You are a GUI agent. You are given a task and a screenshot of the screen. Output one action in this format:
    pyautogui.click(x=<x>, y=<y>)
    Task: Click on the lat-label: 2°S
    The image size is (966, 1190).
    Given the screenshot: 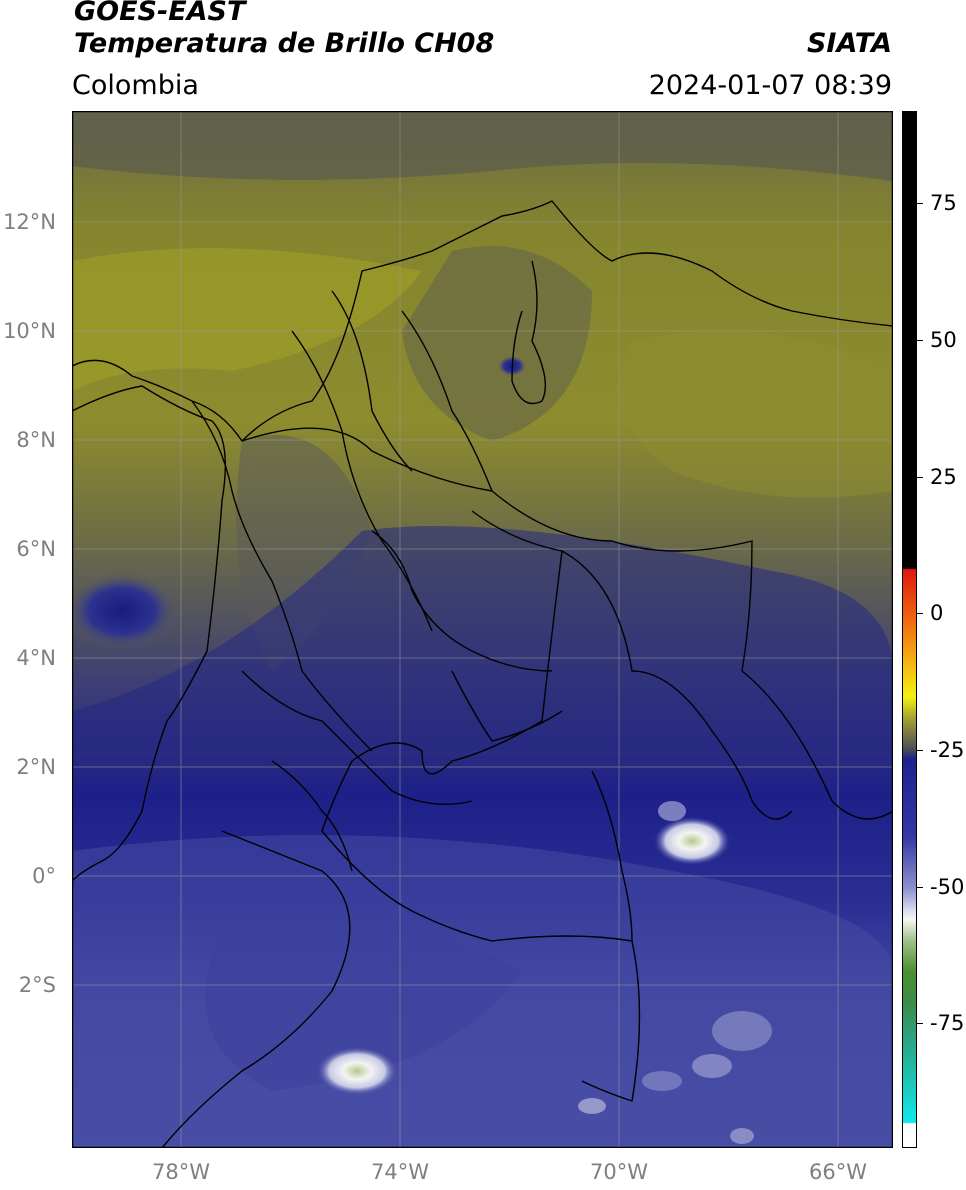 What is the action you would take?
    pyautogui.click(x=37, y=985)
    